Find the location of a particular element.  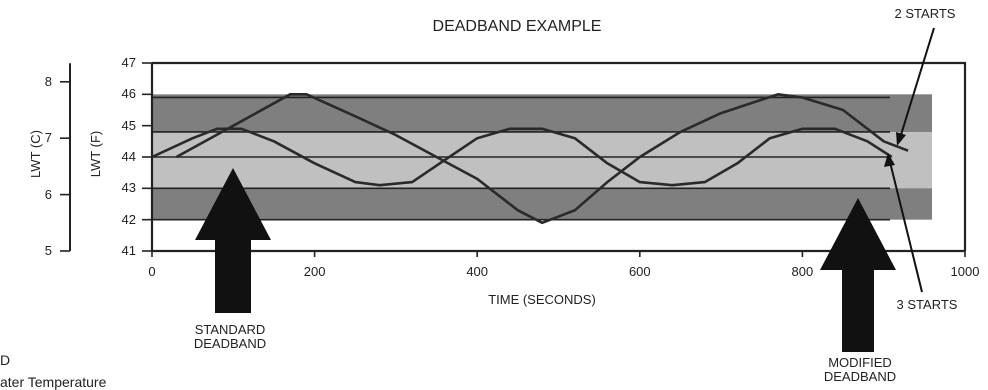

x-tick-label: 800 is located at coordinates (802, 271).